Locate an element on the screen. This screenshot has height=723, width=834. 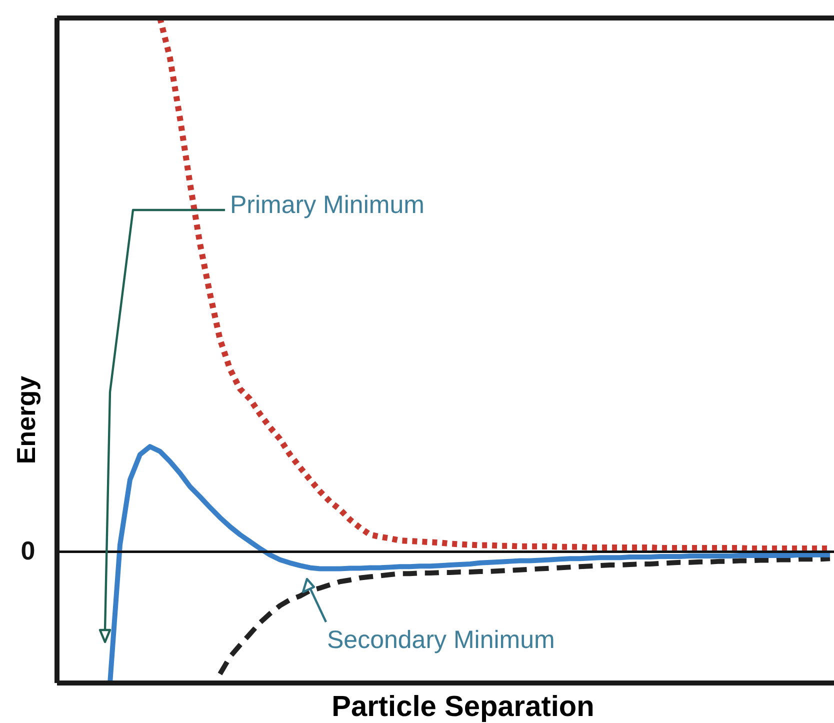
annotation: Primary Minimum is located at coordinates (327, 205).